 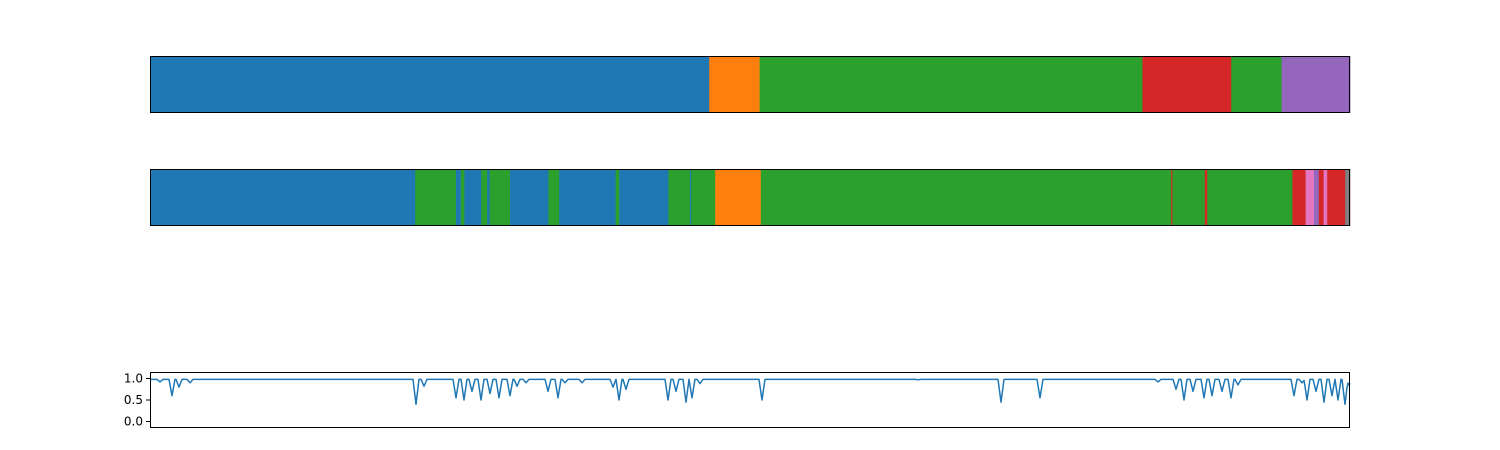 What do you see at coordinates (750, 392) in the screenshot?
I see `series-line` at bounding box center [750, 392].